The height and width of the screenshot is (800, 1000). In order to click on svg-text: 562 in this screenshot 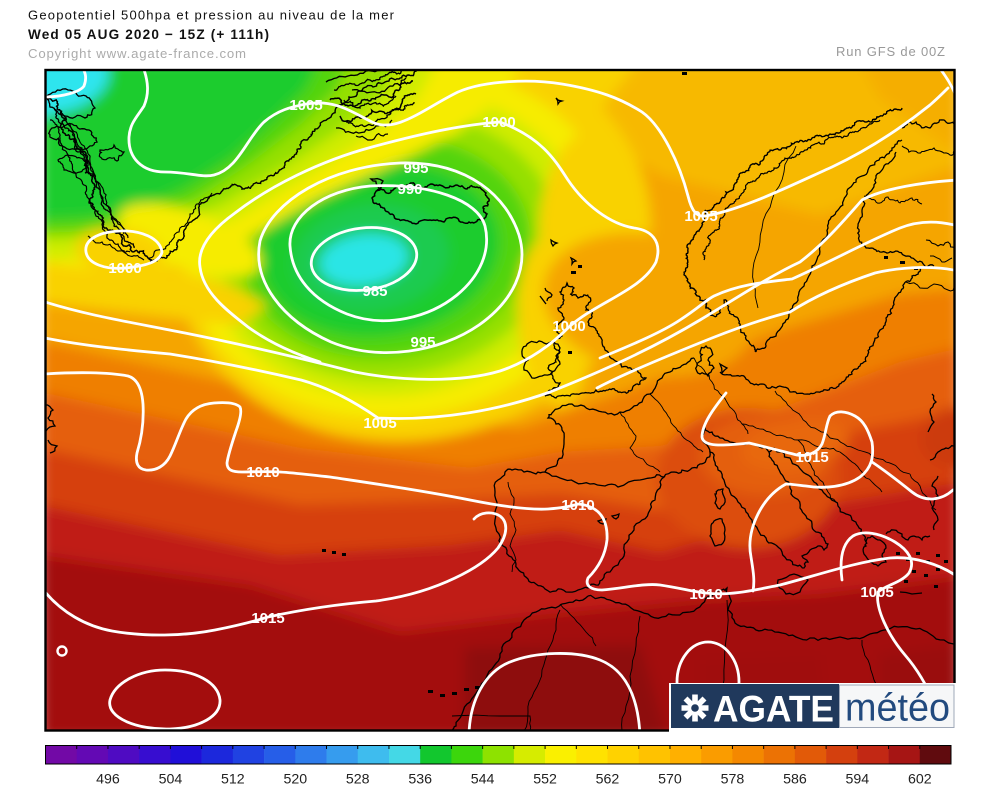, I will do `click(608, 780)`.